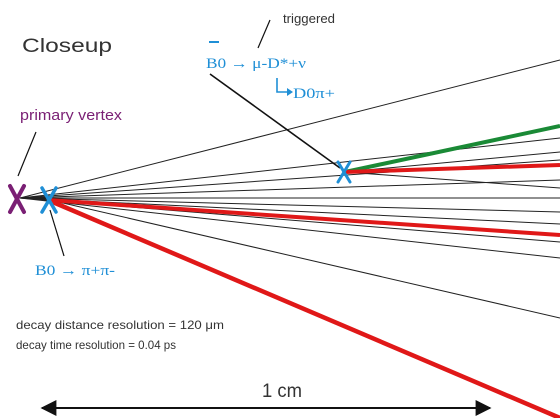 This screenshot has width=560, height=418. I want to click on distance-resolution-text: decay distance resolution = 120 μm, so click(120, 325).